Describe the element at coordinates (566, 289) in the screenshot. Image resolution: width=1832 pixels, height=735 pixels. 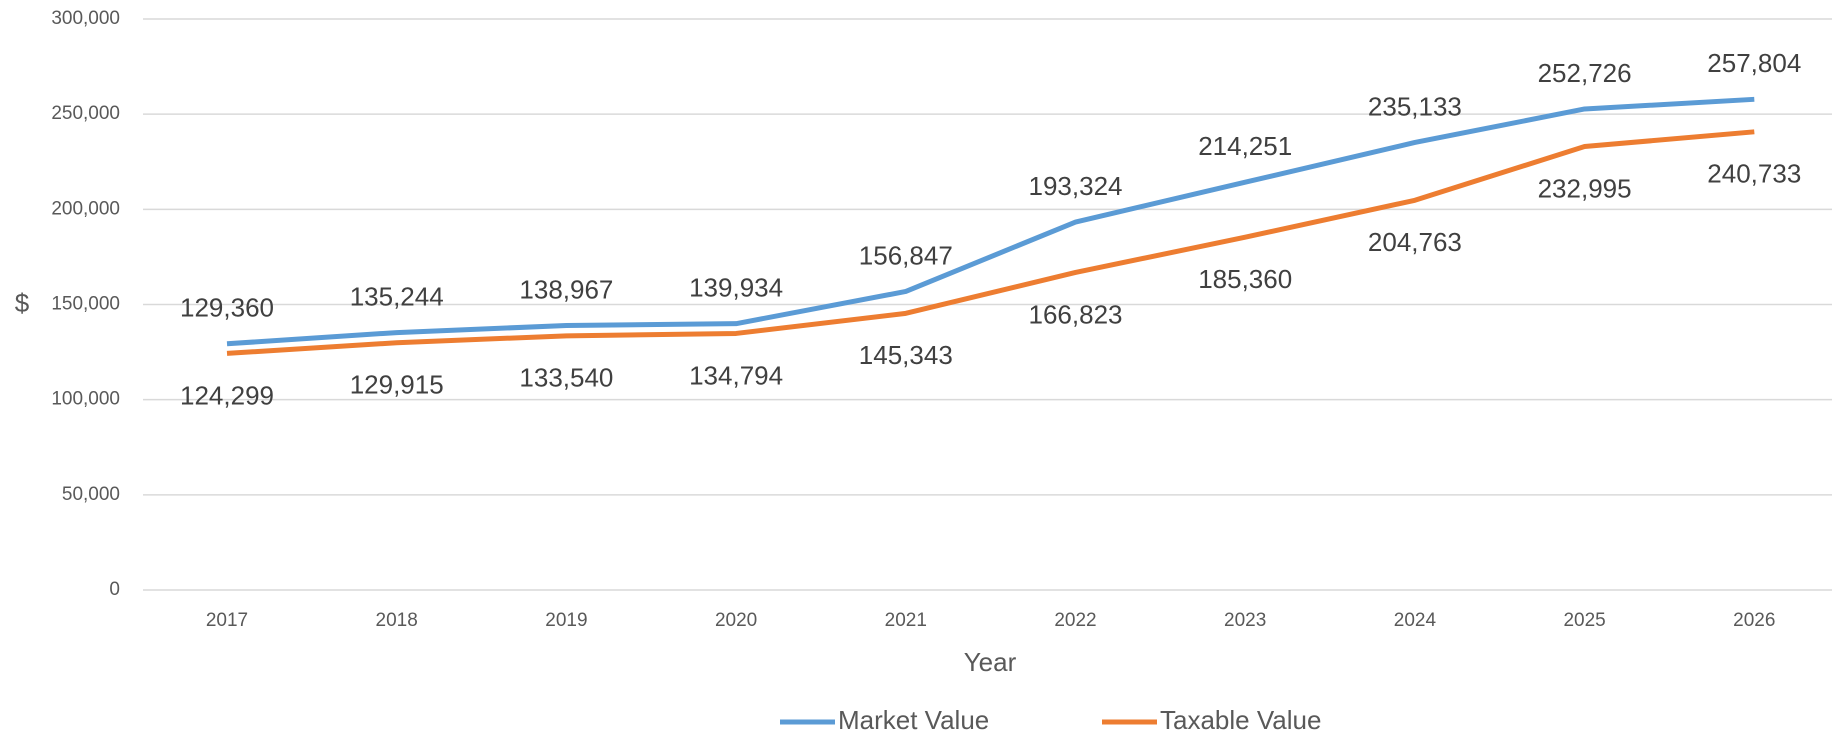
I see `data-label: 138,967` at that location.